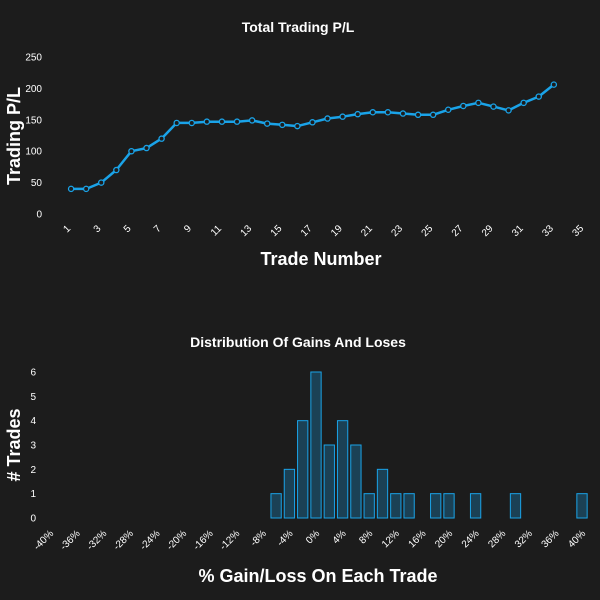 The image size is (600, 600). What do you see at coordinates (37, 183) in the screenshot?
I see `line-y-tick-label: 50` at bounding box center [37, 183].